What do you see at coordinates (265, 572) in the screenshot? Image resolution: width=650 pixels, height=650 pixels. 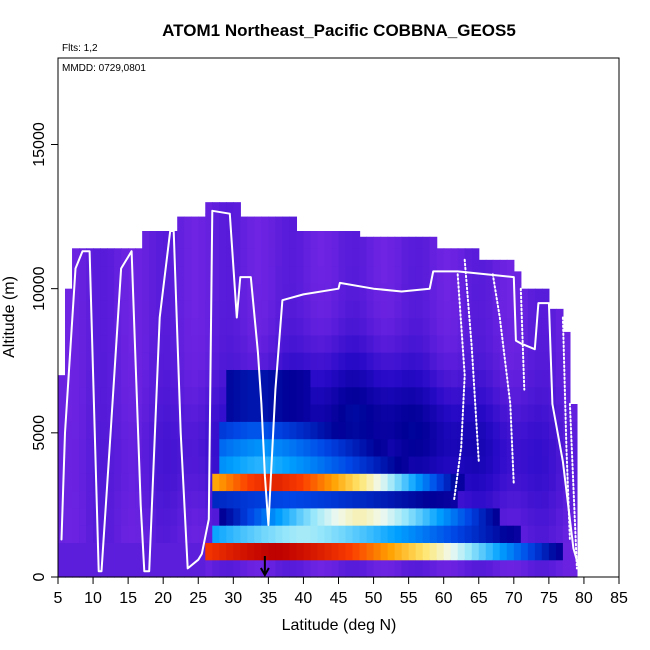 I see `arrow-head` at bounding box center [265, 572].